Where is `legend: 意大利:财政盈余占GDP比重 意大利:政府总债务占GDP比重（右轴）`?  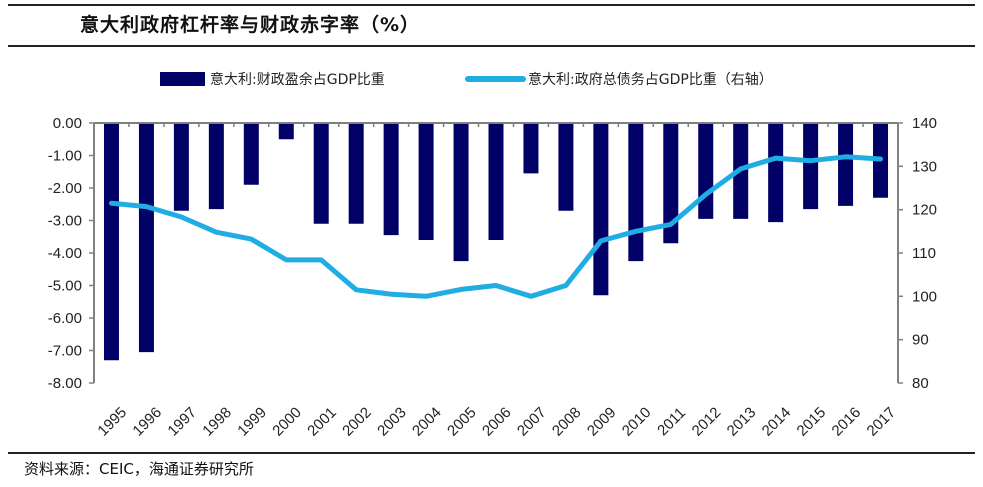 legend: 意大利:财政盈余占GDP比重 意大利:政府总债务占GDP比重（右轴） is located at coordinates (466, 79).